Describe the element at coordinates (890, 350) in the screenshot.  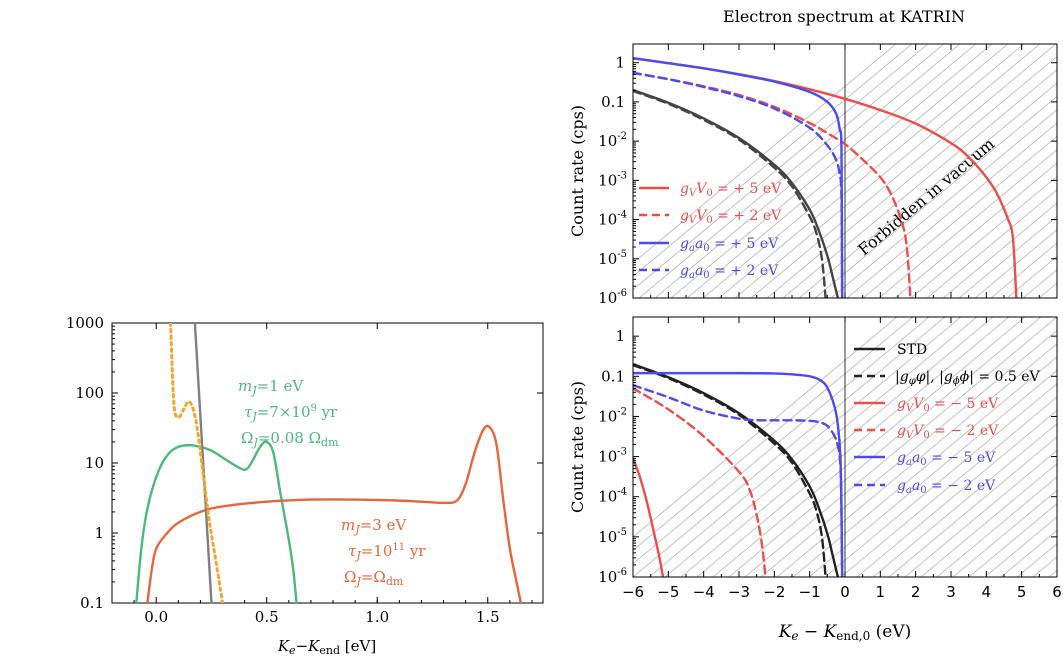
I see `legend-item-std: STD` at that location.